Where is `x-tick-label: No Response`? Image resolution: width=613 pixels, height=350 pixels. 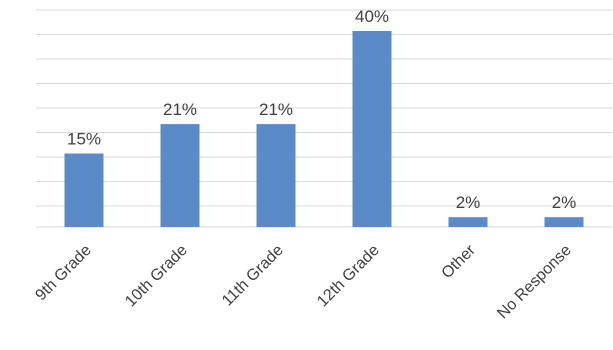 x-tick-label: No Response is located at coordinates (534, 282).